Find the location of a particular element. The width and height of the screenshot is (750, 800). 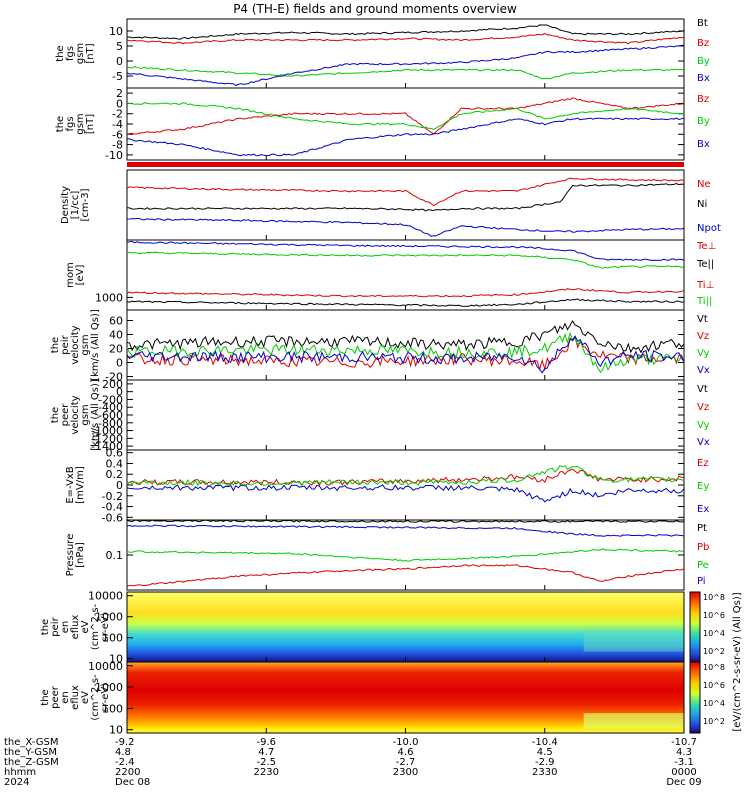

series-line-Vy is located at coordinates (405, 352).